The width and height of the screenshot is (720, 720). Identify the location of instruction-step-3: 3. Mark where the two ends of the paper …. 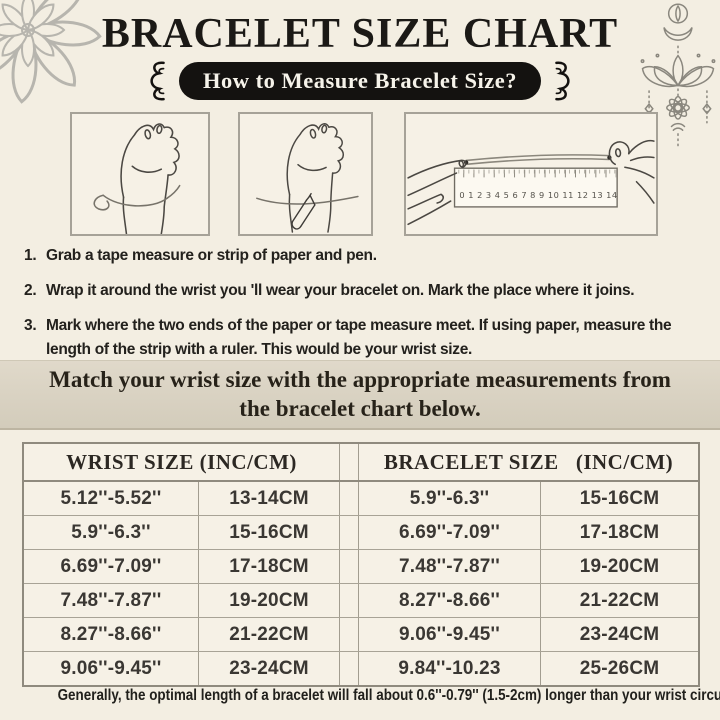
(366, 338).